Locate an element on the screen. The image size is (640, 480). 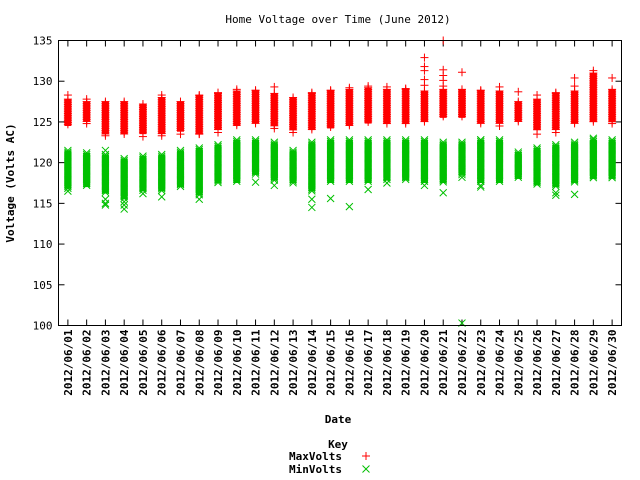
x-tick-label: 2012/06/25 is located at coordinates (518, 363).